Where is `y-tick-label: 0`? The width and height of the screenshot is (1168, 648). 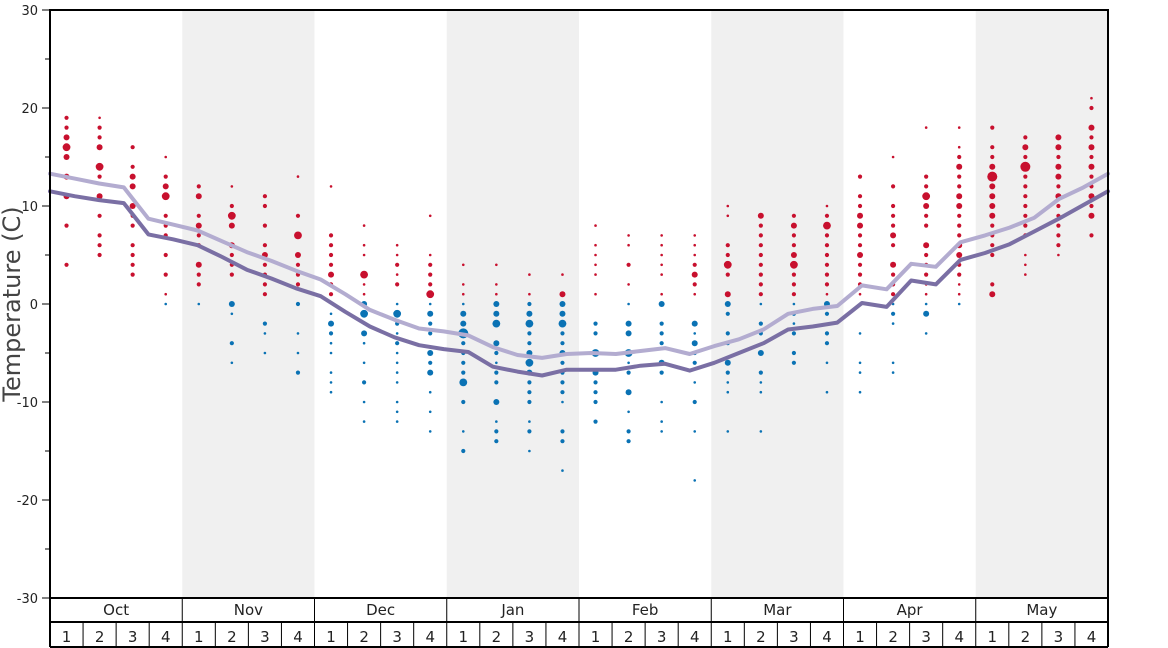 y-tick-label: 0 is located at coordinates (34, 305).